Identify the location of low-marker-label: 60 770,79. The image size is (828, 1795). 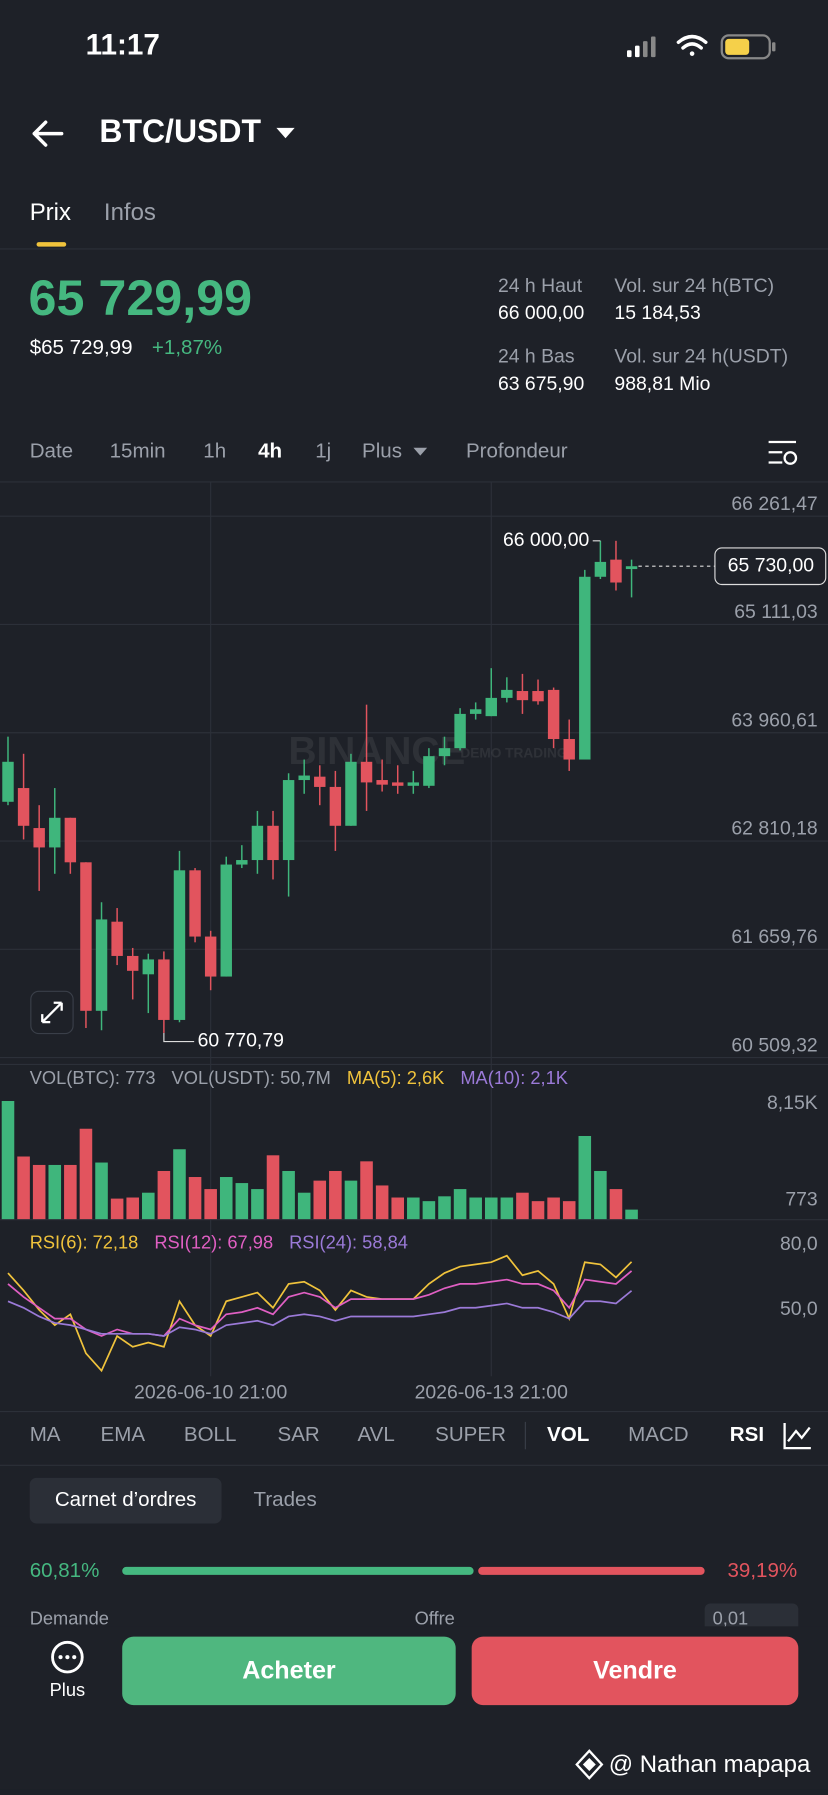
(241, 1041).